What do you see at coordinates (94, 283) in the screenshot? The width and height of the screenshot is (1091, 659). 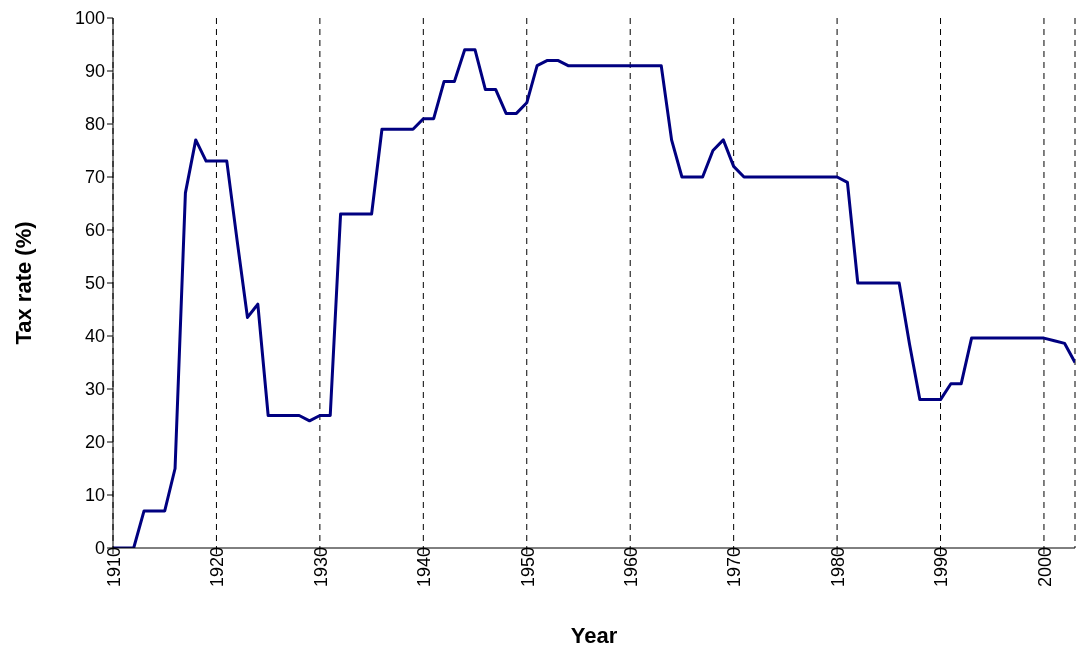 I see `y-tick-label: 50` at bounding box center [94, 283].